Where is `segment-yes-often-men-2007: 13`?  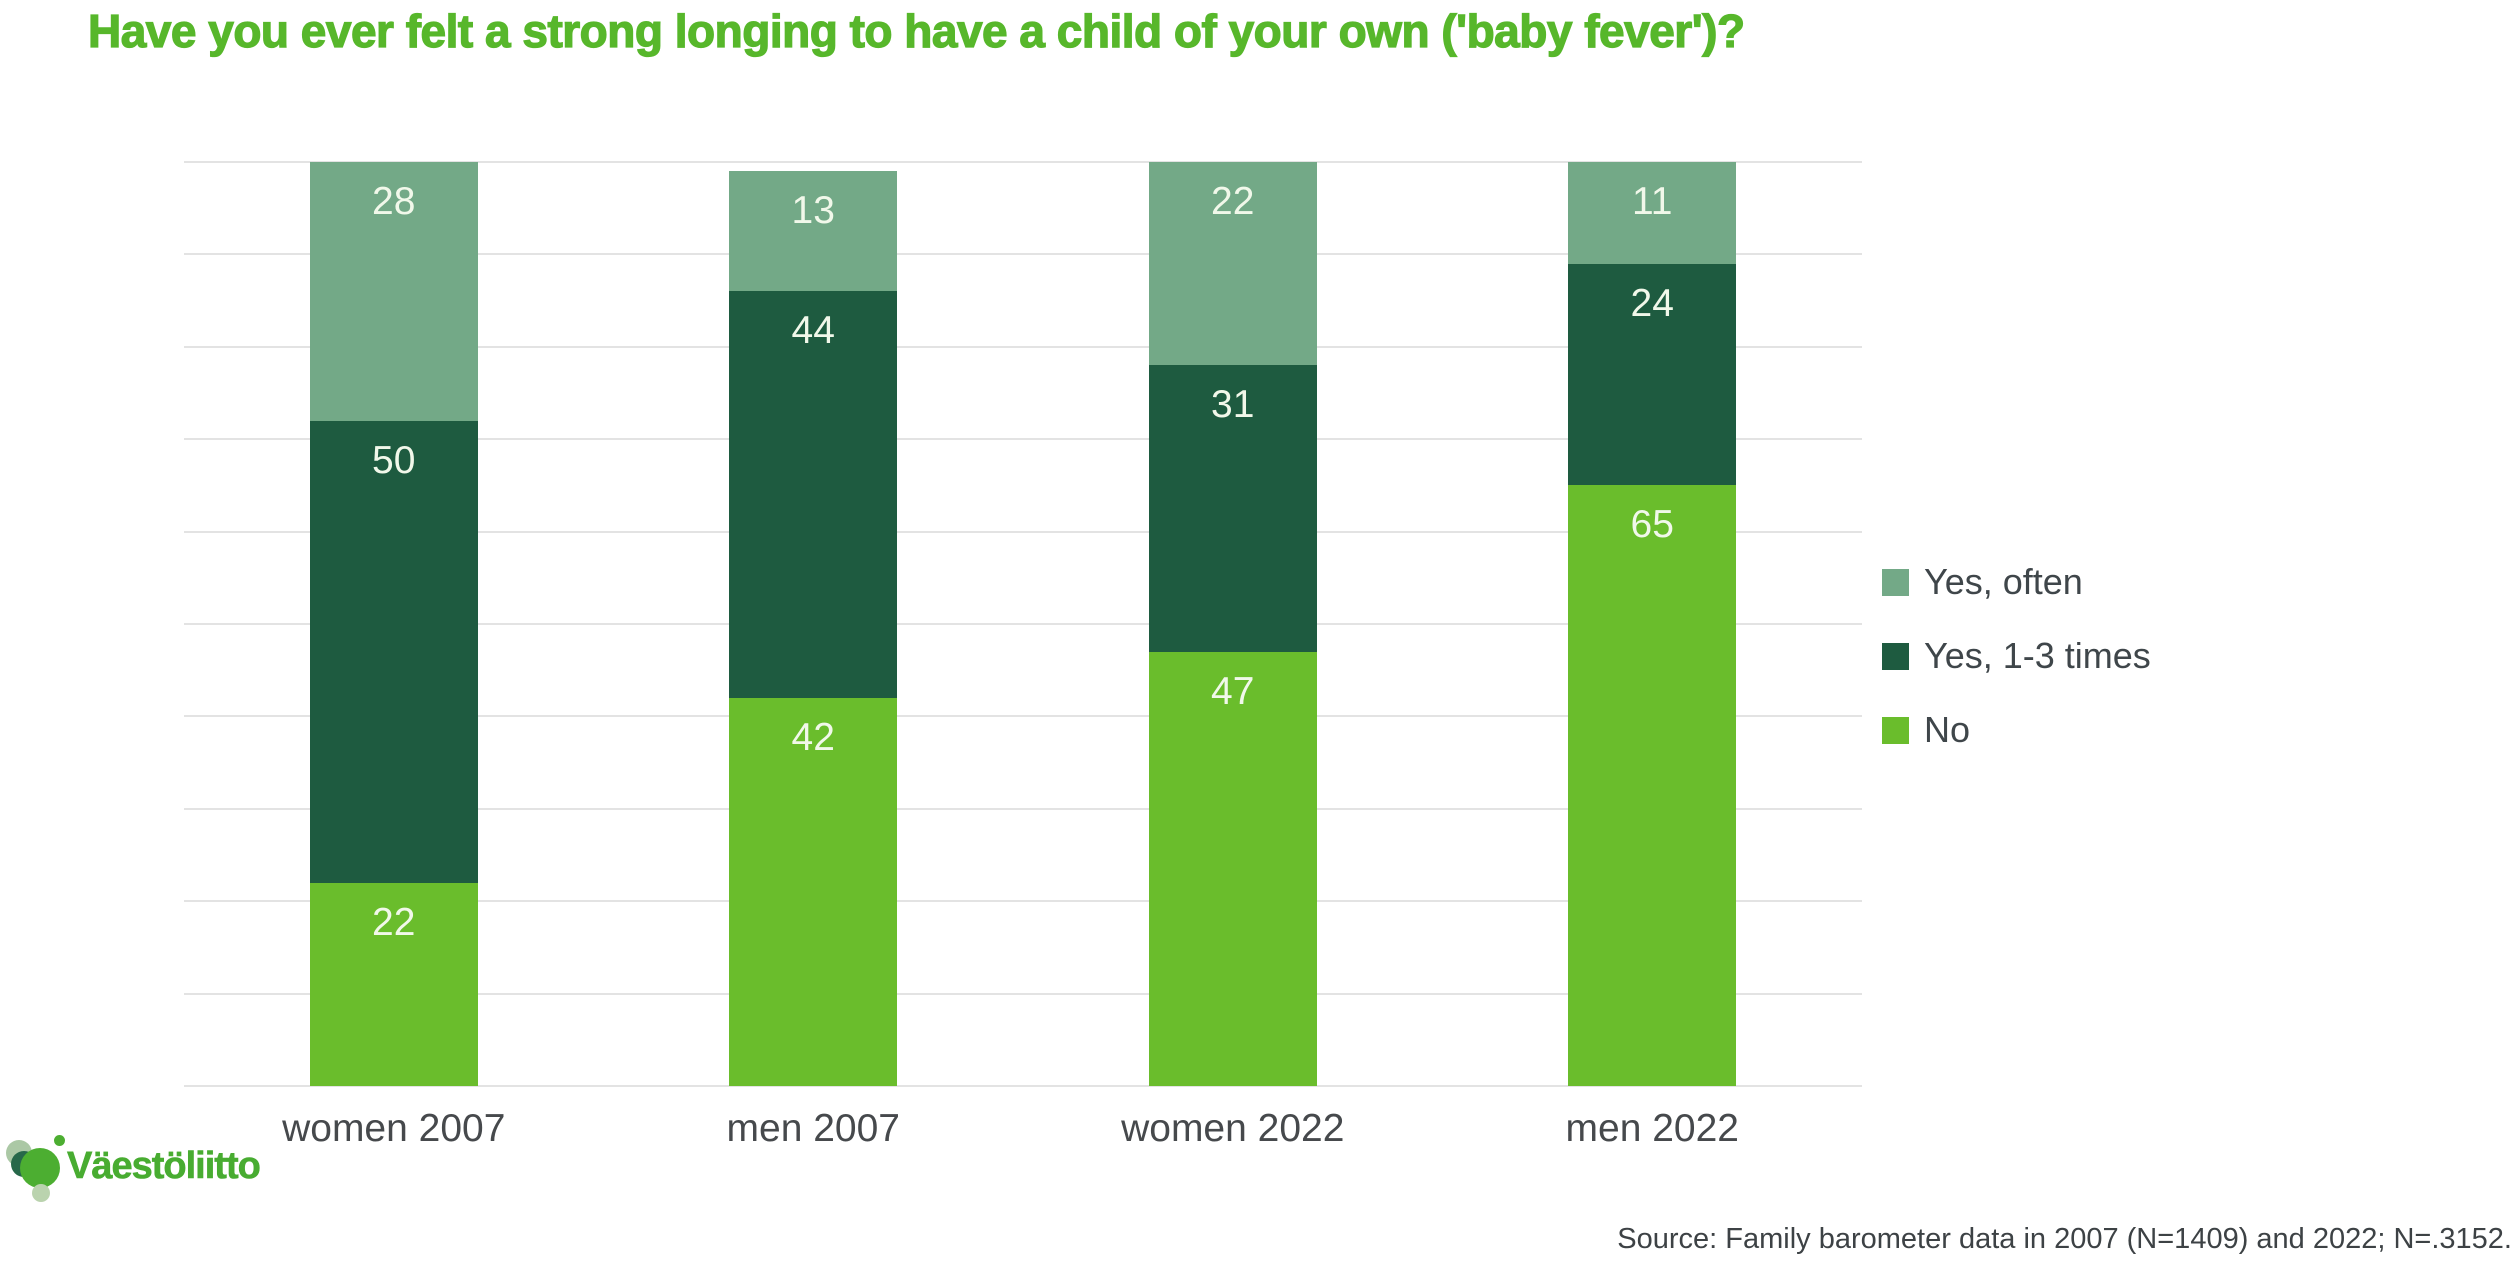 segment-yes-often-men-2007: 13 is located at coordinates (813, 231).